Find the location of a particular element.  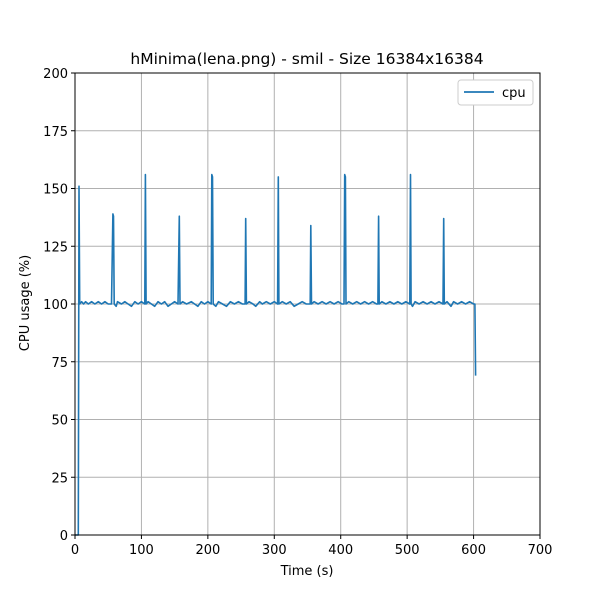

y-tick-label-175: 175 is located at coordinates (55, 132).